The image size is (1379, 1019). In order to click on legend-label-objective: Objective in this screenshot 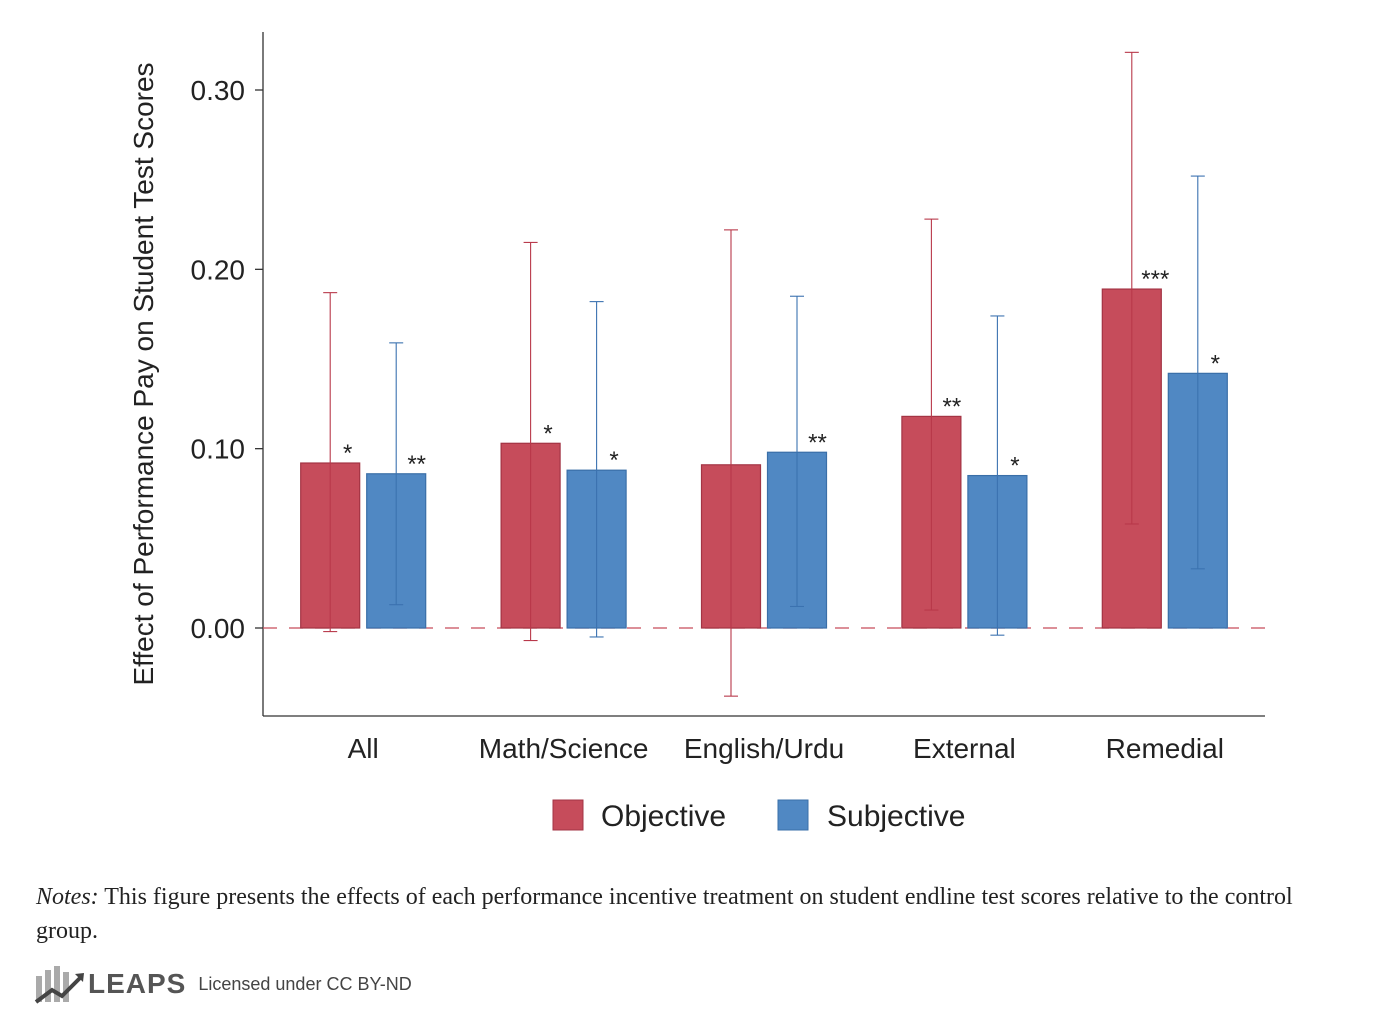, I will do `click(663, 816)`.